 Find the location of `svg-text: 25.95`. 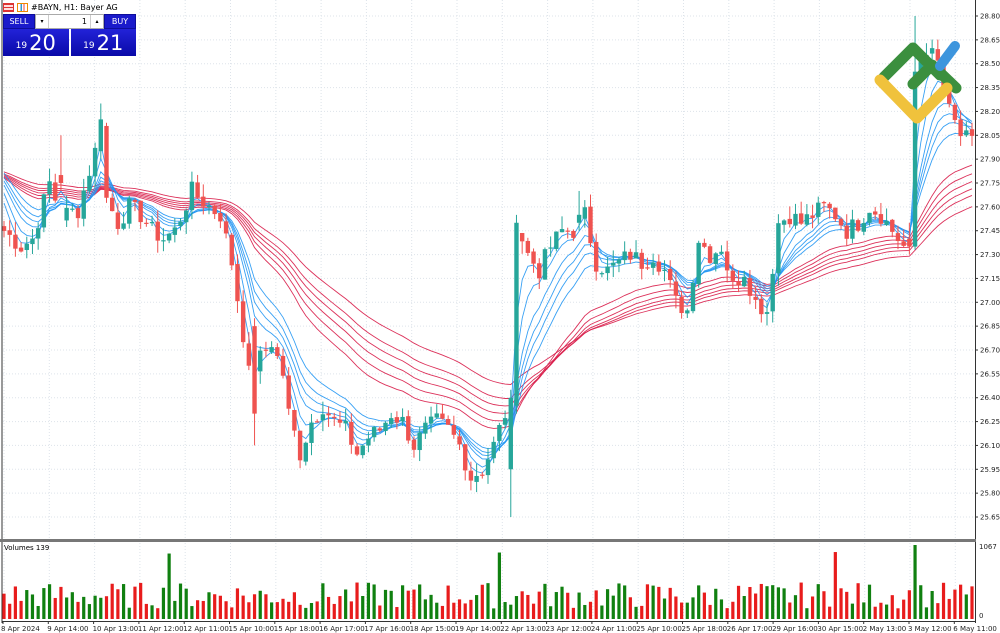

svg-text: 25.95 is located at coordinates (990, 470).